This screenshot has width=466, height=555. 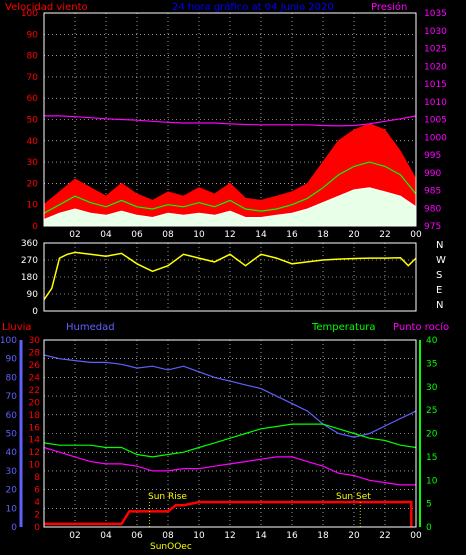 I want to click on compass-s: S, so click(x=439, y=275).